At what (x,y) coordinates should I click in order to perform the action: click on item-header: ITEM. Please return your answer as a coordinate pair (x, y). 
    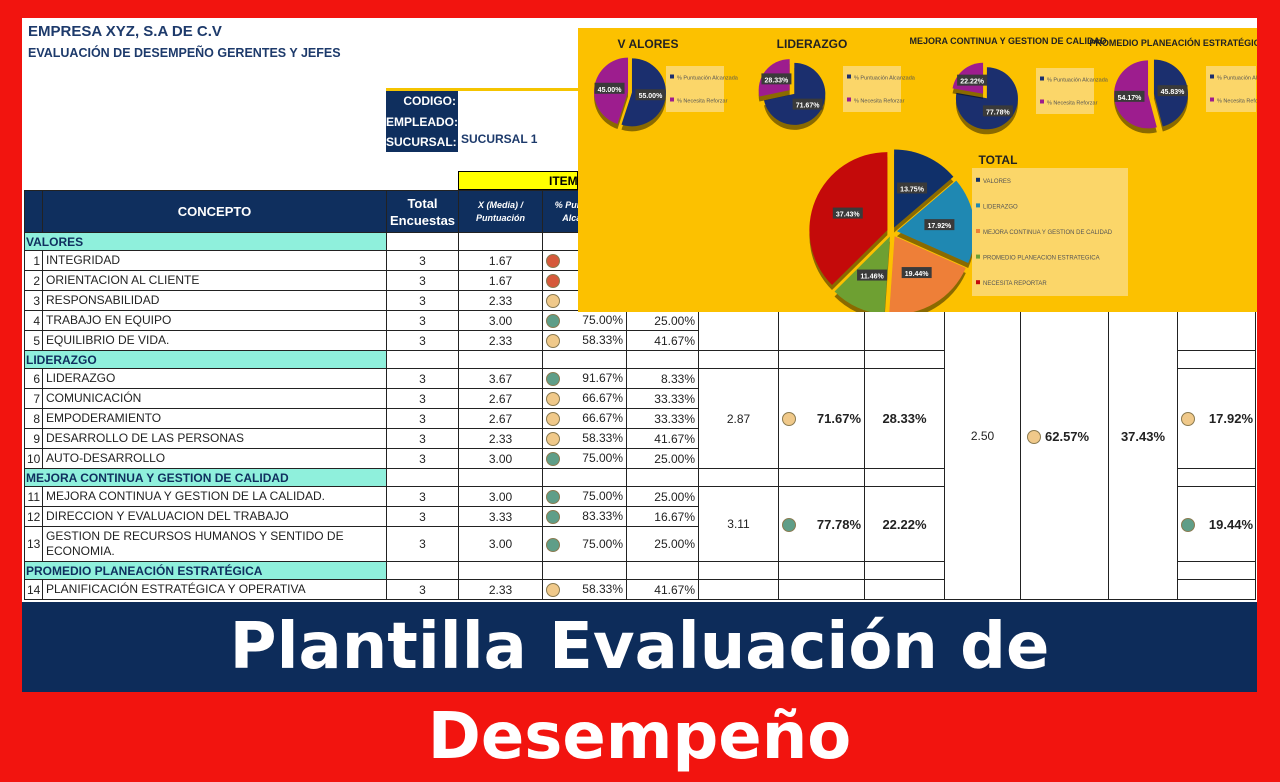
    Looking at the image, I should click on (518, 180).